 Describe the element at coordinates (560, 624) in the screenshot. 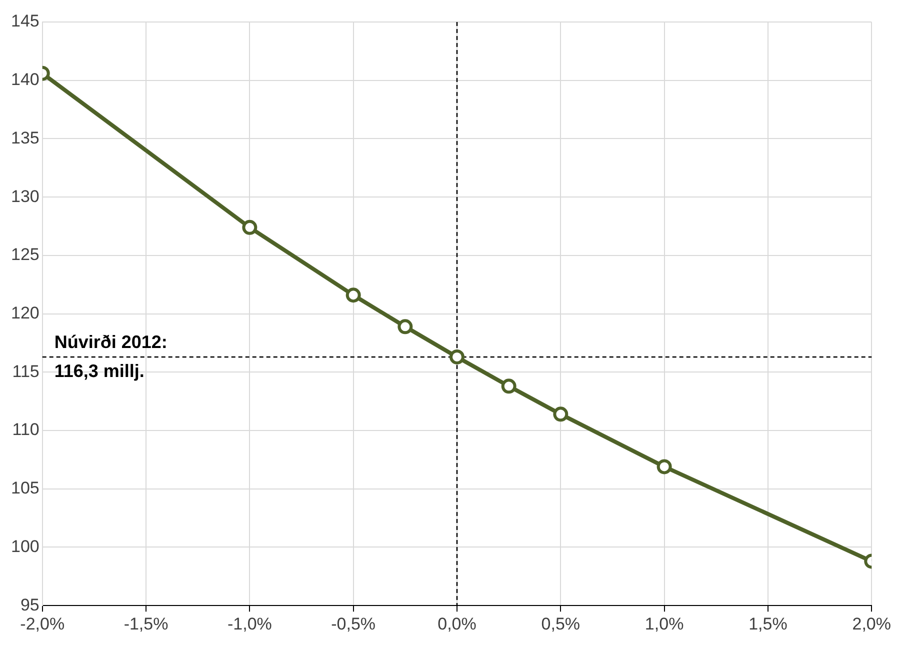

I see `x-tick-label: 0,5%` at that location.